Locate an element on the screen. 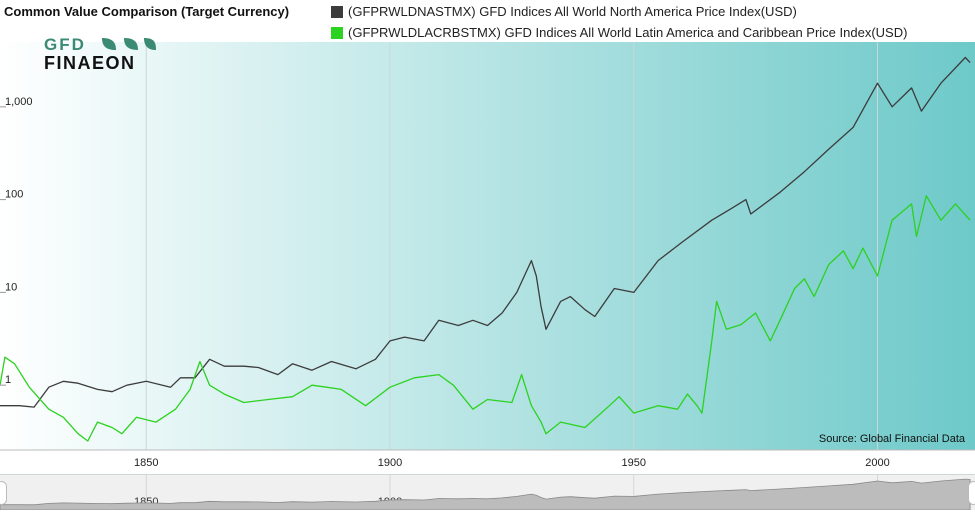  navigator-handle-right is located at coordinates (971, 493).